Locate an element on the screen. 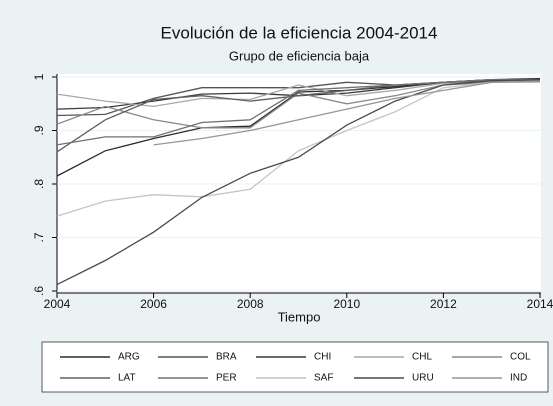 The height and width of the screenshot is (406, 553). chart-subtitle: Grupo de eficiencia baja is located at coordinates (299, 55).